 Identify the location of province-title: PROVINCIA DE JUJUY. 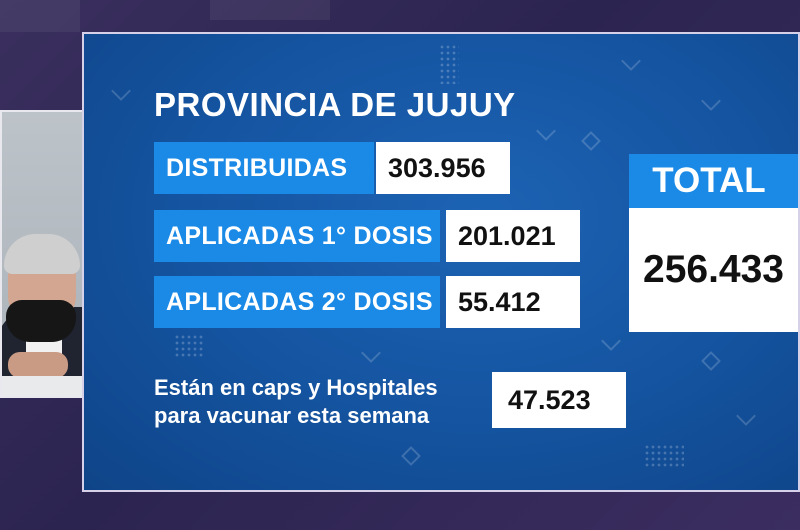
(335, 104).